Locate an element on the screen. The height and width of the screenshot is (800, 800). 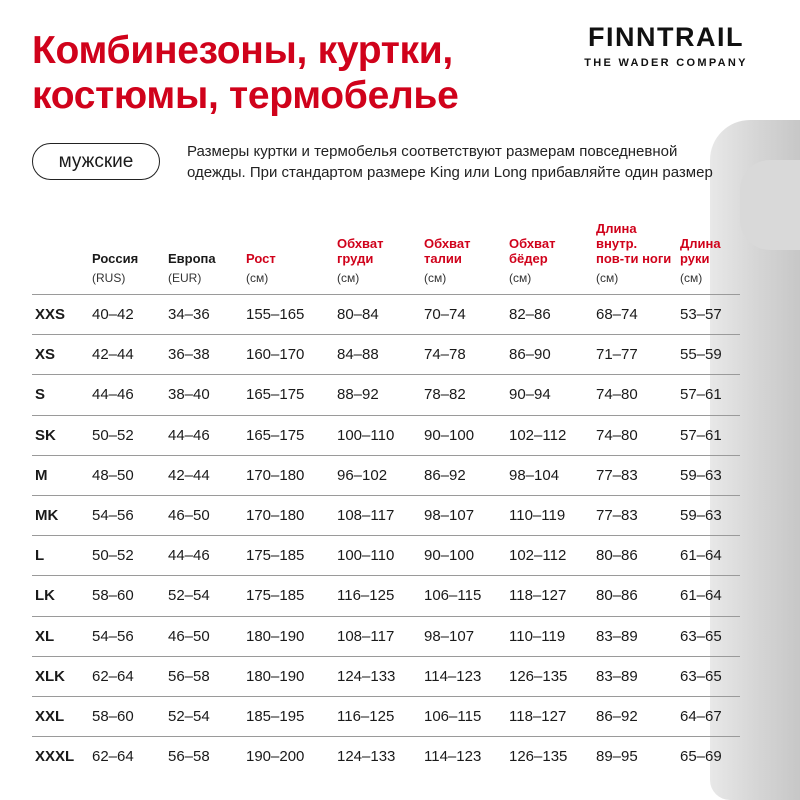
column-label: Европа is located at coordinates (192, 258).